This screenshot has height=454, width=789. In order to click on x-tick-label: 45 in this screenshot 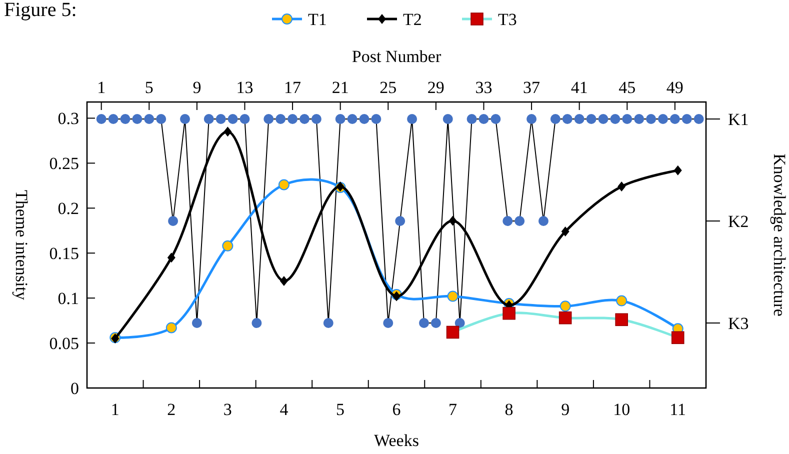, I will do `click(627, 87)`.